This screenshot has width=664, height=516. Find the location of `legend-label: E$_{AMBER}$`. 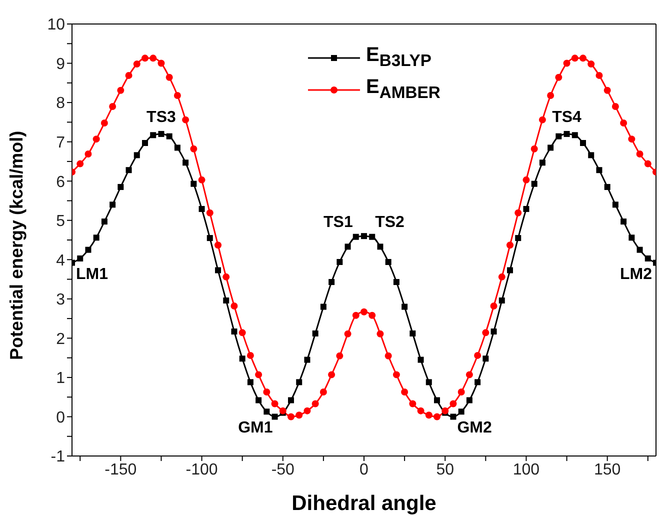

legend-label: E$_{AMBER}$ is located at coordinates (403, 89).